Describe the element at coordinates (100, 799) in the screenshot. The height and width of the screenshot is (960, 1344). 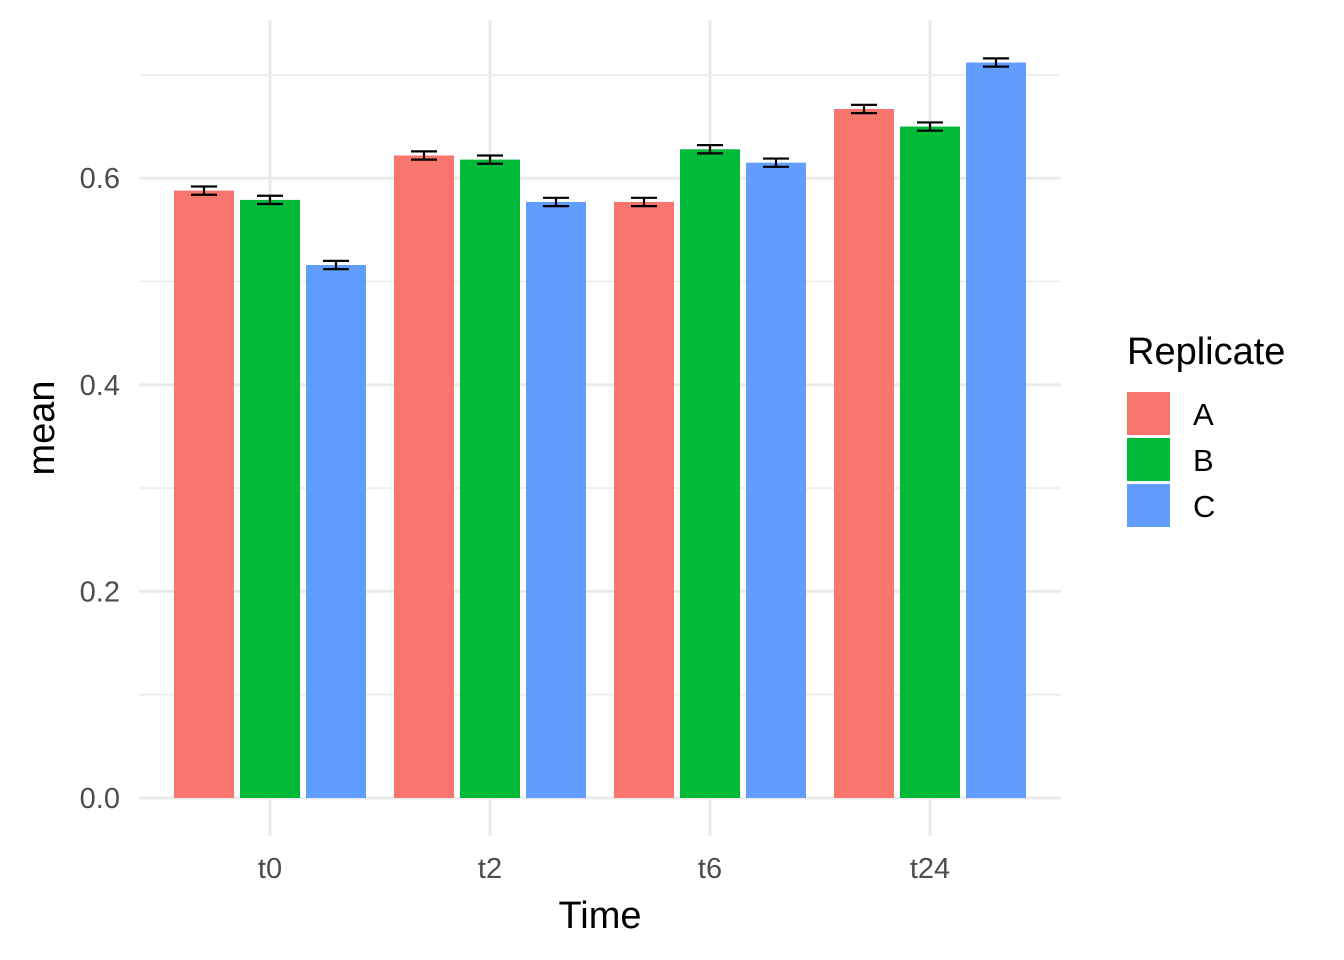
I see `y-tick-label: 0.0` at that location.